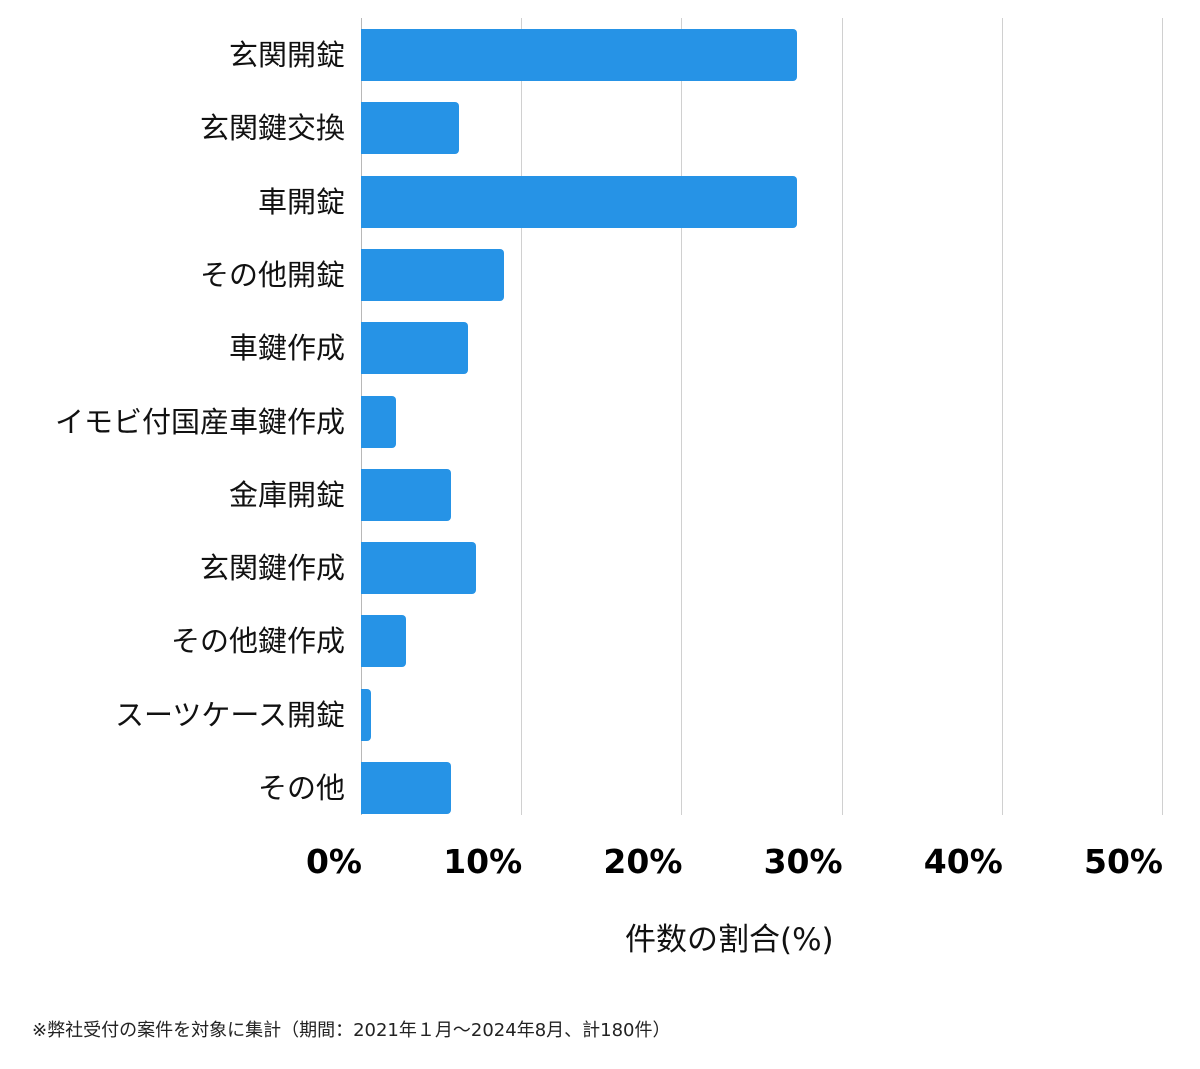 The image size is (1200, 1069). I want to click on x-tick-label: 30%, so click(803, 861).